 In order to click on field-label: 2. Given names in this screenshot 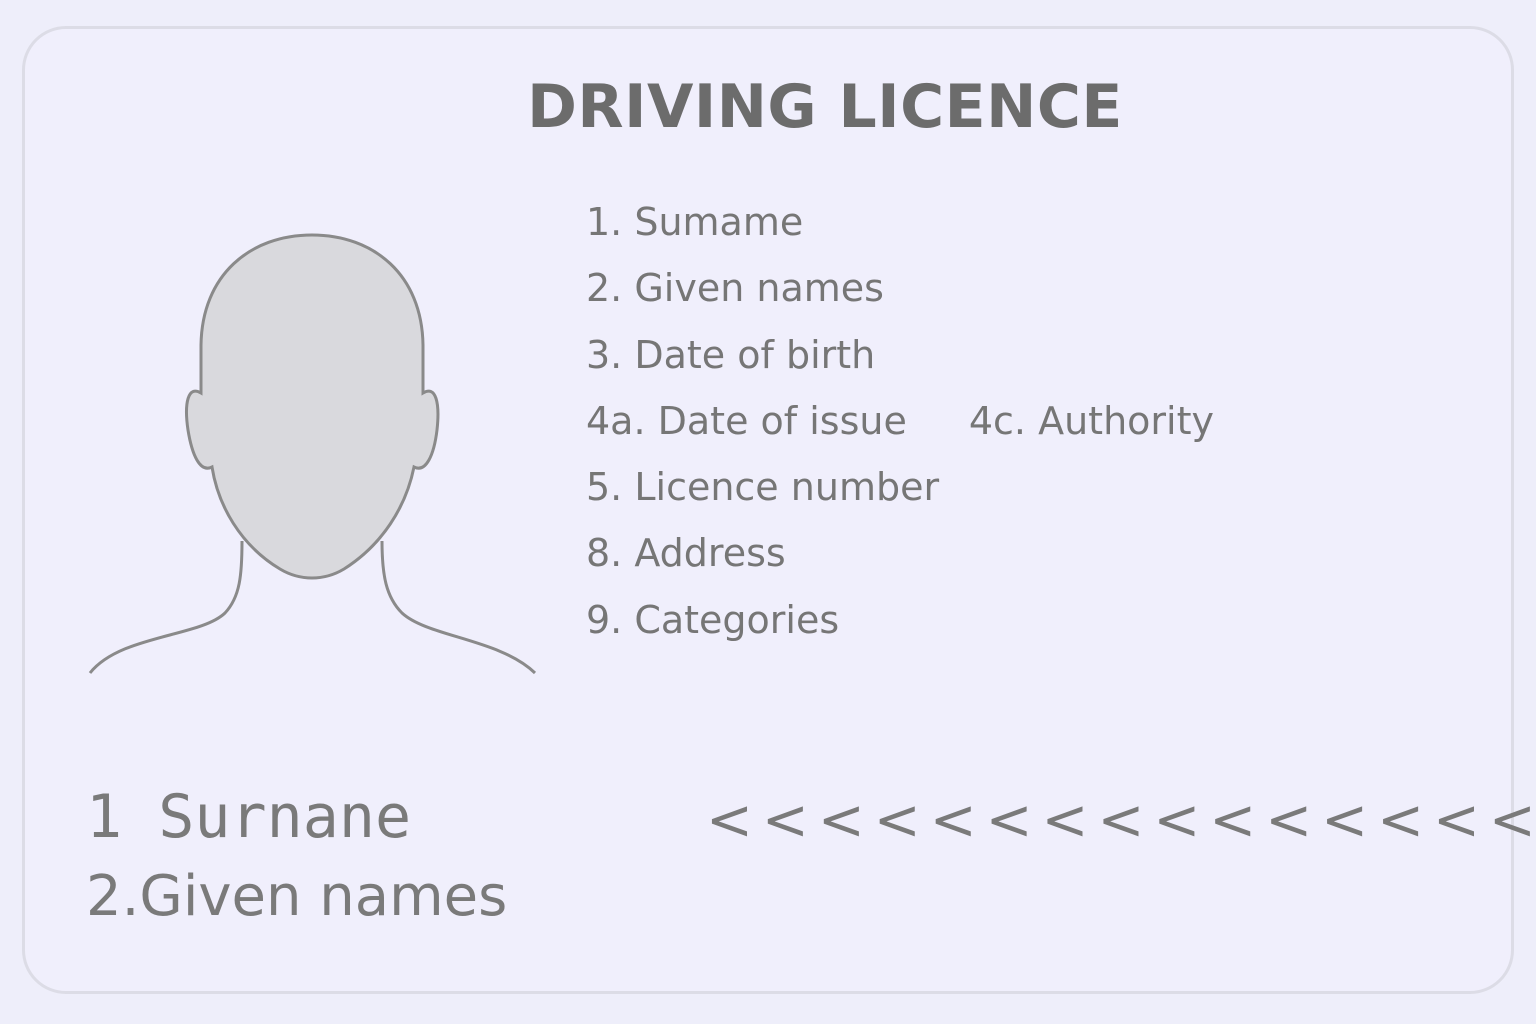, I will do `click(735, 288)`.